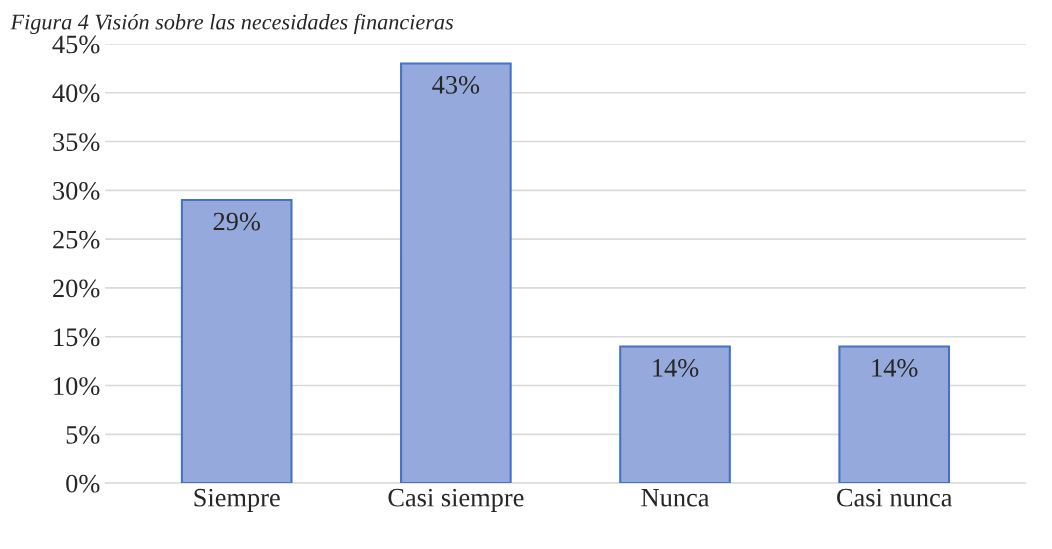  I want to click on data-label: 43%, so click(456, 84).